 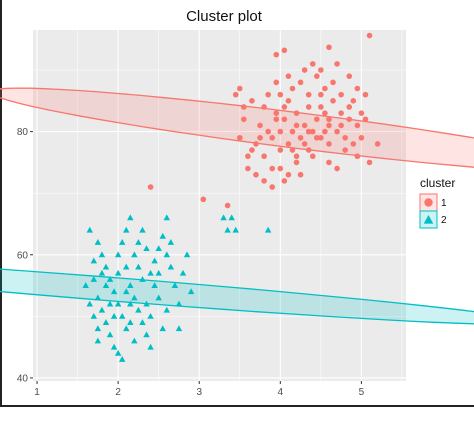 I want to click on legend-label-2: 2, so click(x=444, y=220).